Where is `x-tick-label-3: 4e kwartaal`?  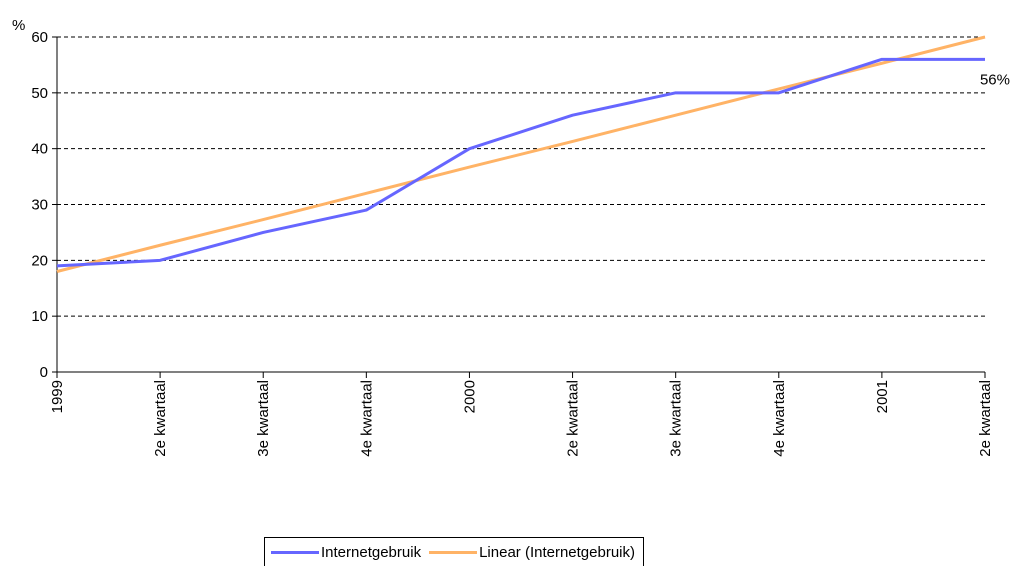 x-tick-label-3: 4e kwartaal is located at coordinates (366, 418).